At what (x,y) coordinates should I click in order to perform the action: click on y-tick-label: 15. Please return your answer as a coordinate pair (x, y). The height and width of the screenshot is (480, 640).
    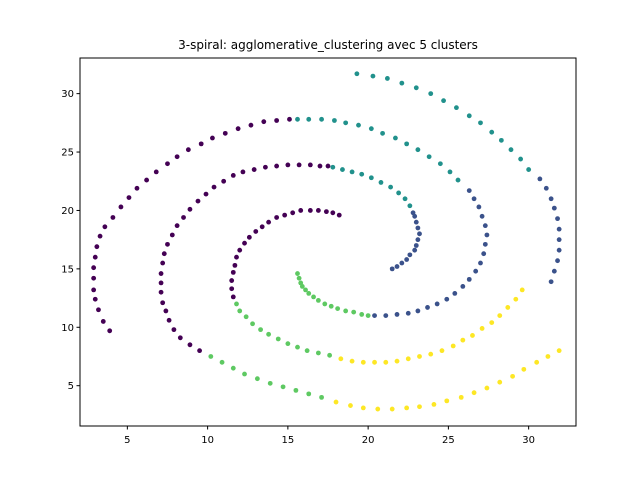
    Looking at the image, I should click on (67, 269).